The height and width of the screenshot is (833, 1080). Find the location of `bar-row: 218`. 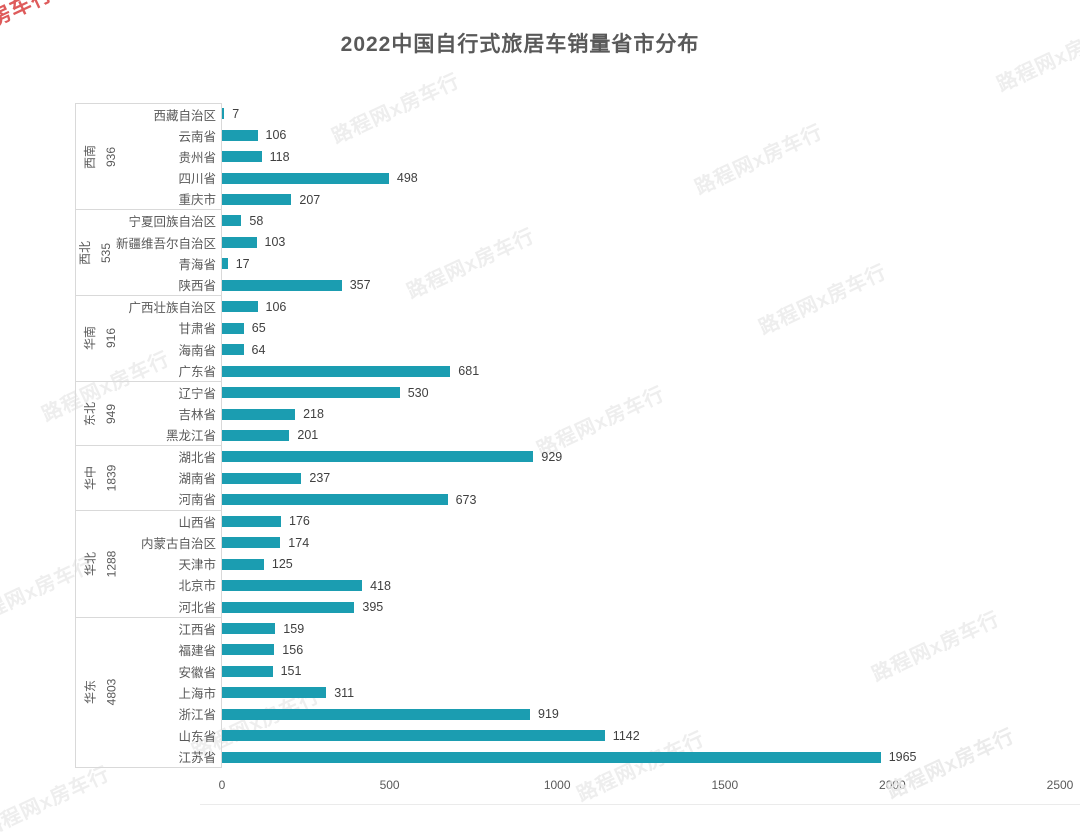

bar-row: 218 is located at coordinates (641, 413).